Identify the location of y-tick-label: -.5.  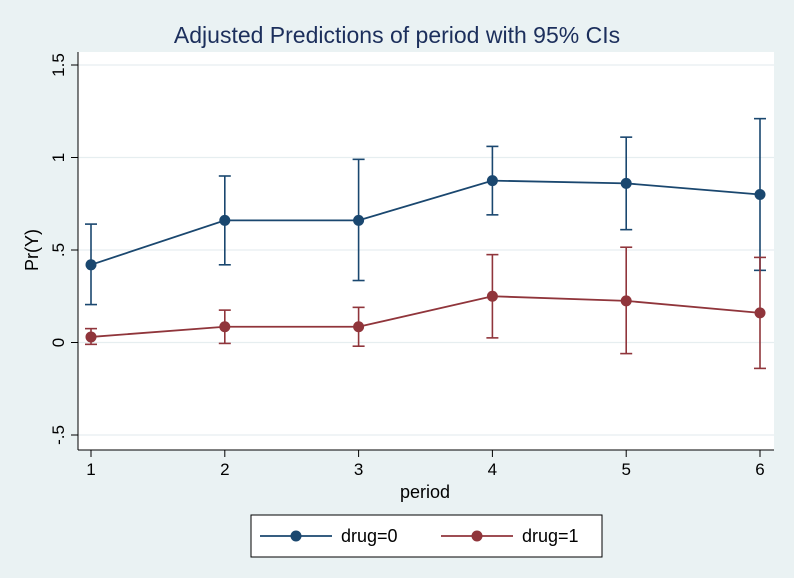
(58, 435).